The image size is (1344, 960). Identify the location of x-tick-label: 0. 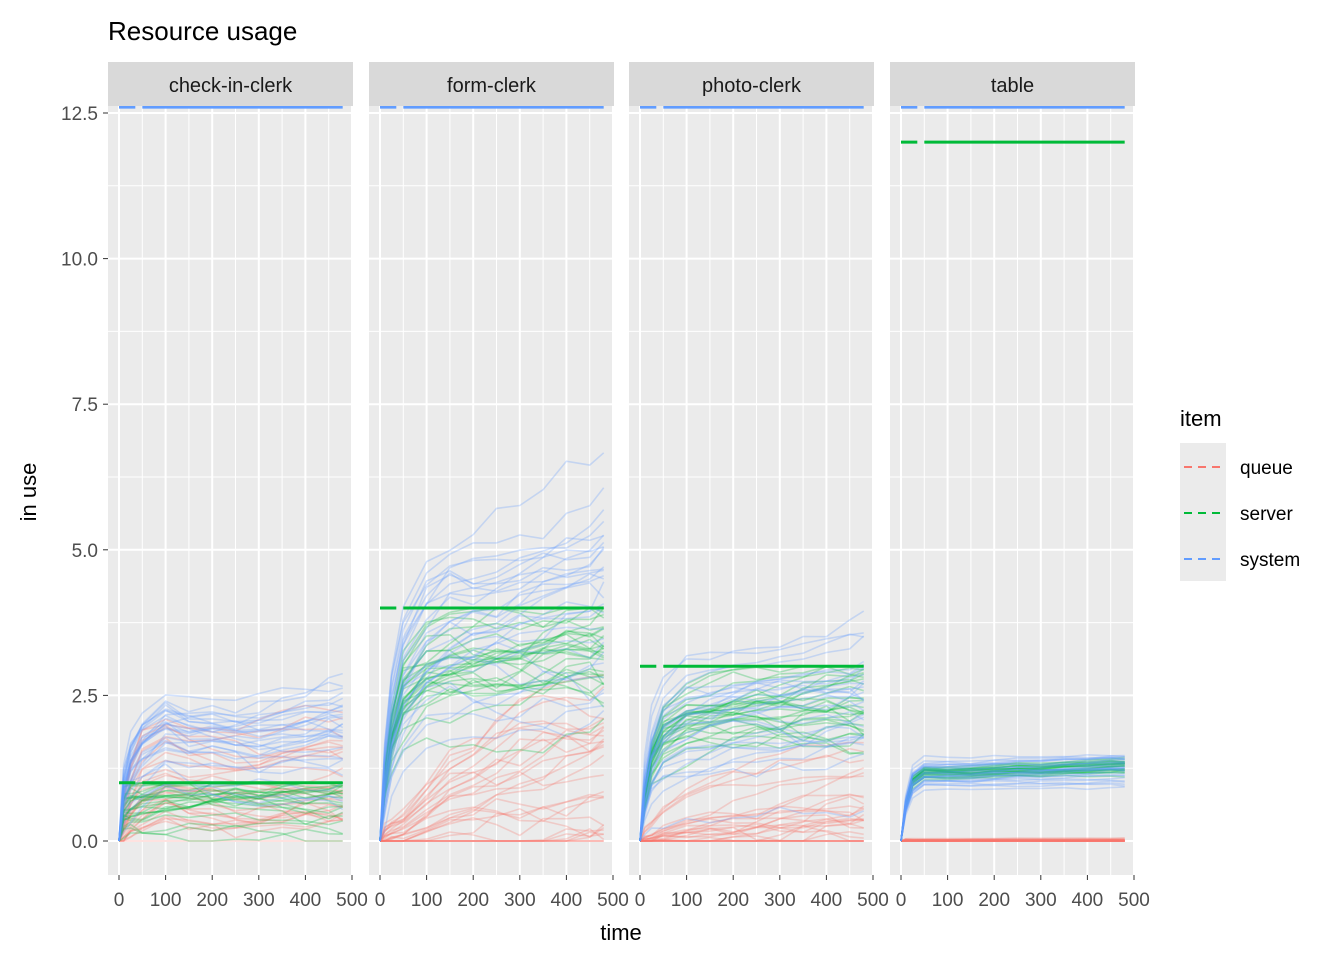
(901, 900).